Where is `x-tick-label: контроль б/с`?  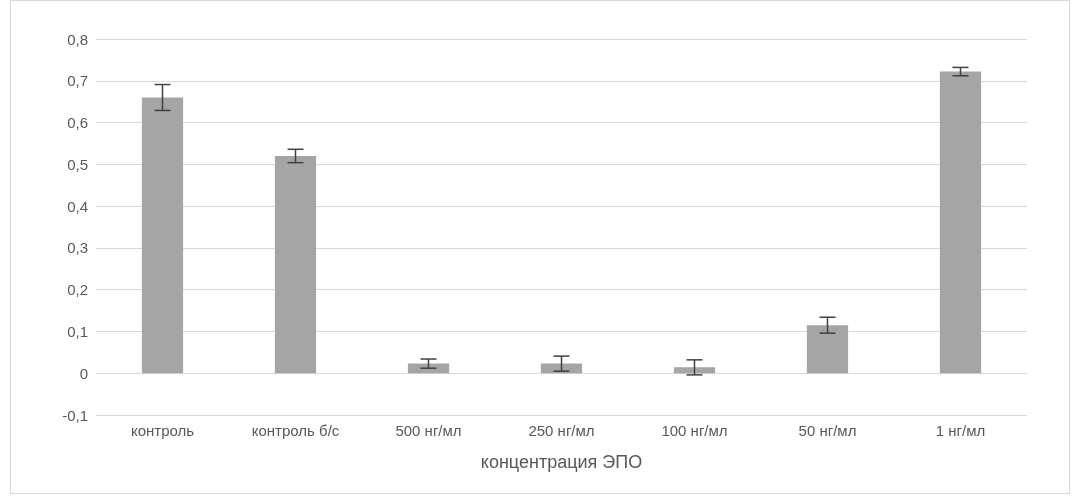
x-tick-label: контроль б/с is located at coordinates (295, 430).